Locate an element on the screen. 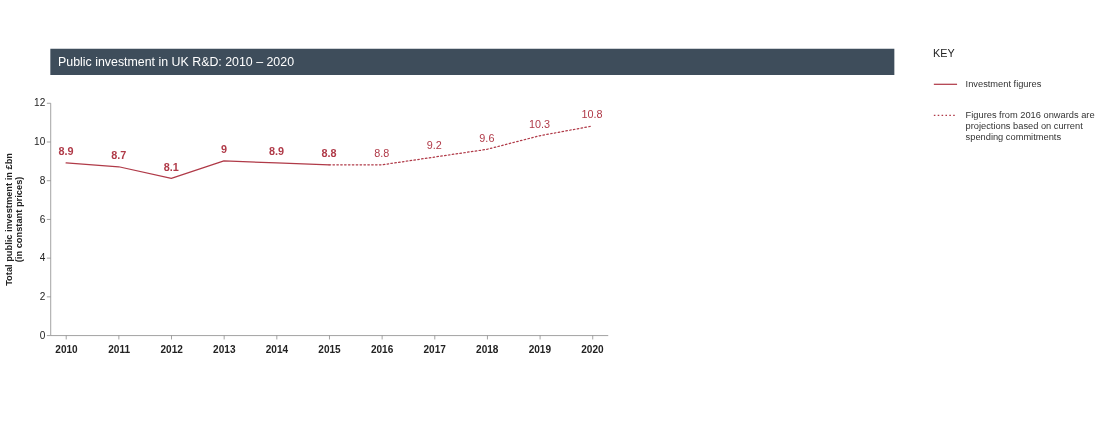 The width and height of the screenshot is (1098, 448). x-tick-label: 2012 is located at coordinates (172, 350).